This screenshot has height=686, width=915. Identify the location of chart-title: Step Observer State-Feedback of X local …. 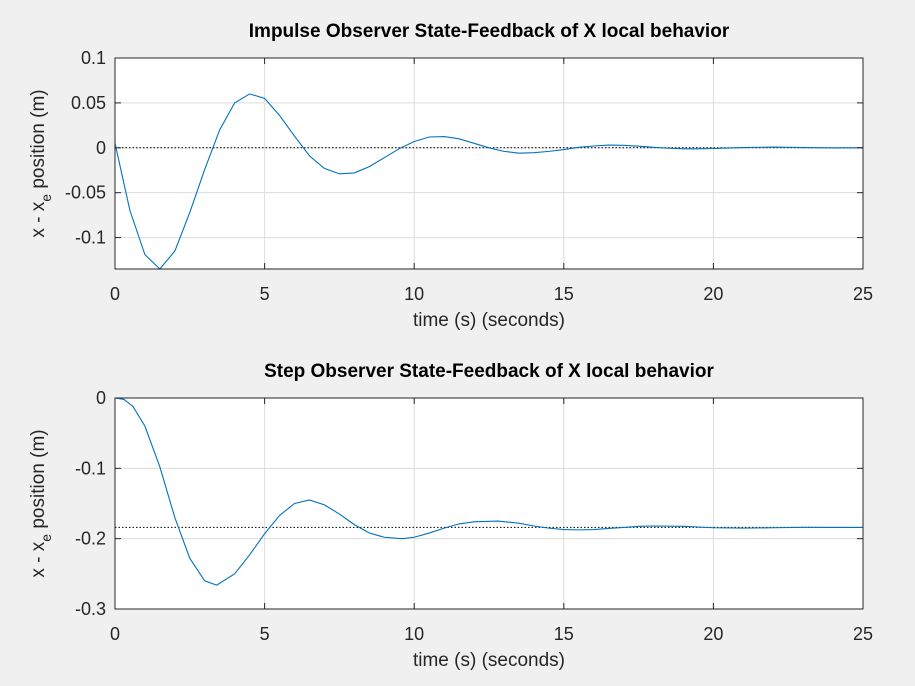
(489, 371).